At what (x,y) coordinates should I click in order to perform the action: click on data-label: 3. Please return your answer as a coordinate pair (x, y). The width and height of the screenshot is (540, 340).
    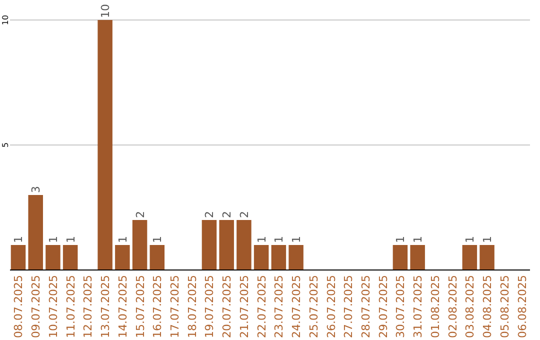
    Looking at the image, I should click on (36, 189).